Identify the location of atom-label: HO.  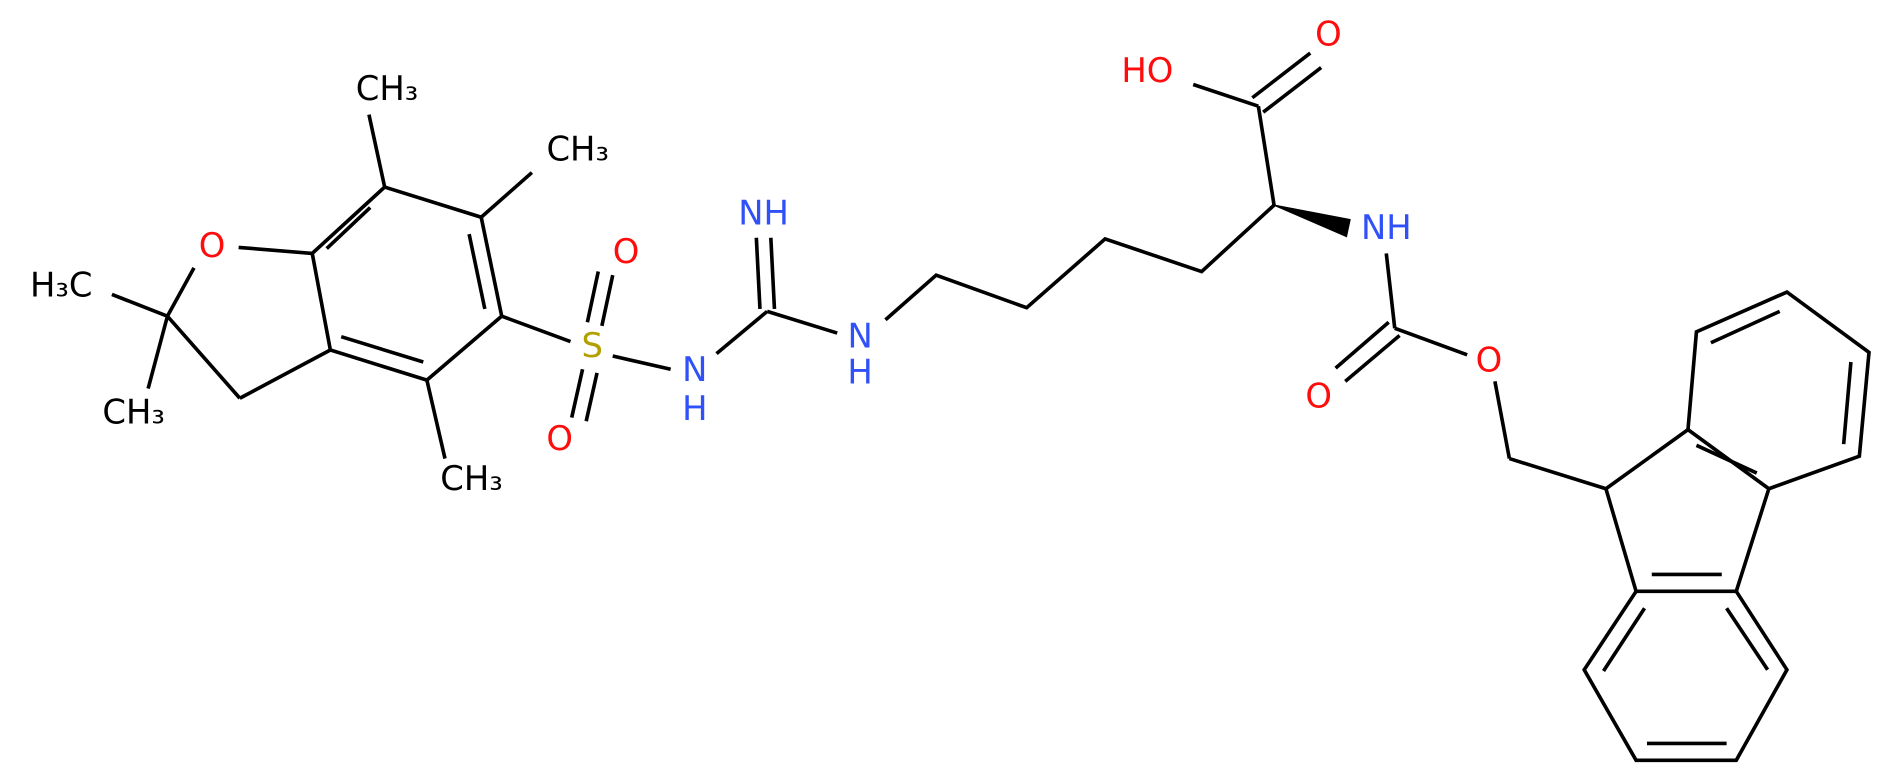
(1147, 70).